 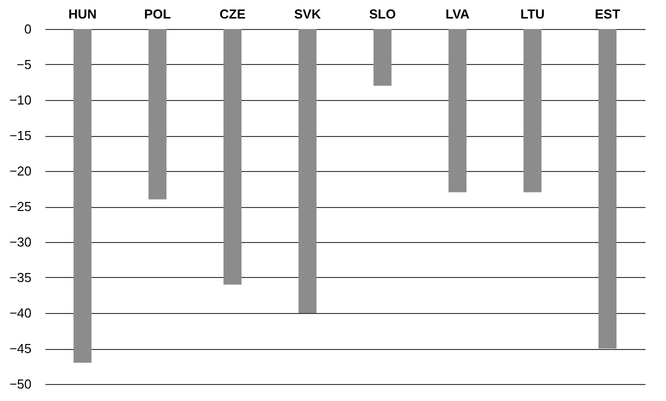 I want to click on x-tick-label: SLO, so click(x=382, y=14).